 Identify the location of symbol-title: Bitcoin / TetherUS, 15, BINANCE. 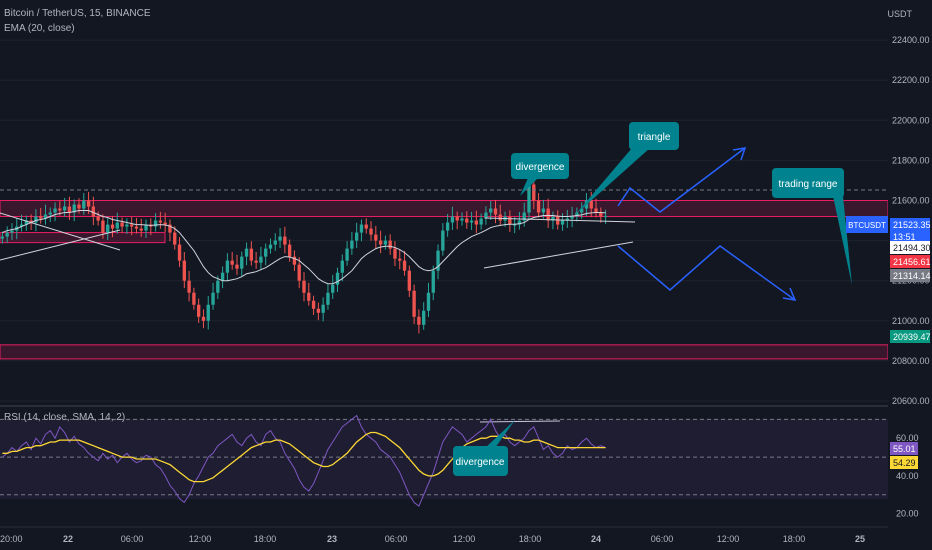
(77, 13).